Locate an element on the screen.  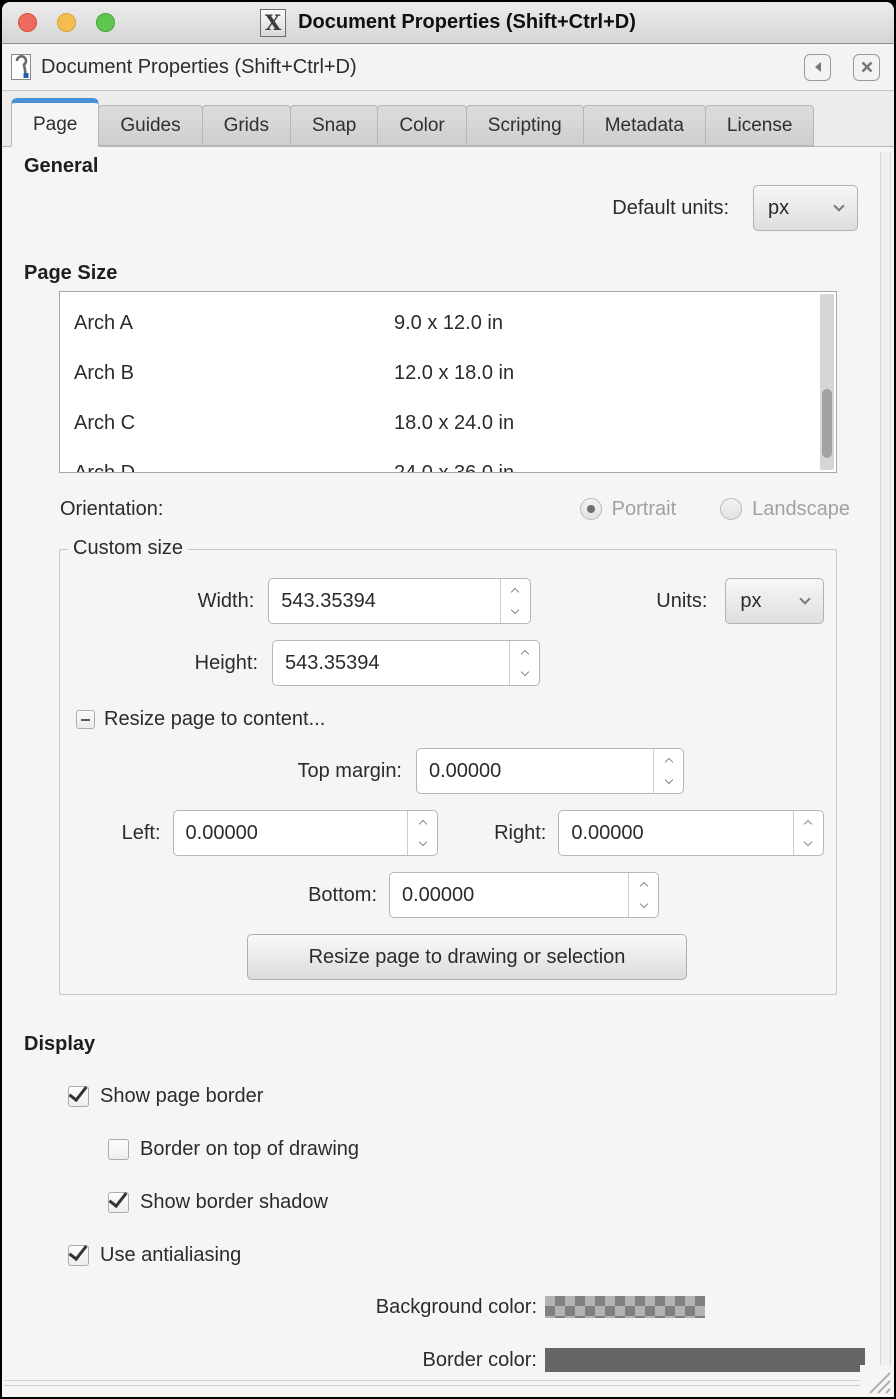
top-margin-label: Top margin: is located at coordinates (350, 770).